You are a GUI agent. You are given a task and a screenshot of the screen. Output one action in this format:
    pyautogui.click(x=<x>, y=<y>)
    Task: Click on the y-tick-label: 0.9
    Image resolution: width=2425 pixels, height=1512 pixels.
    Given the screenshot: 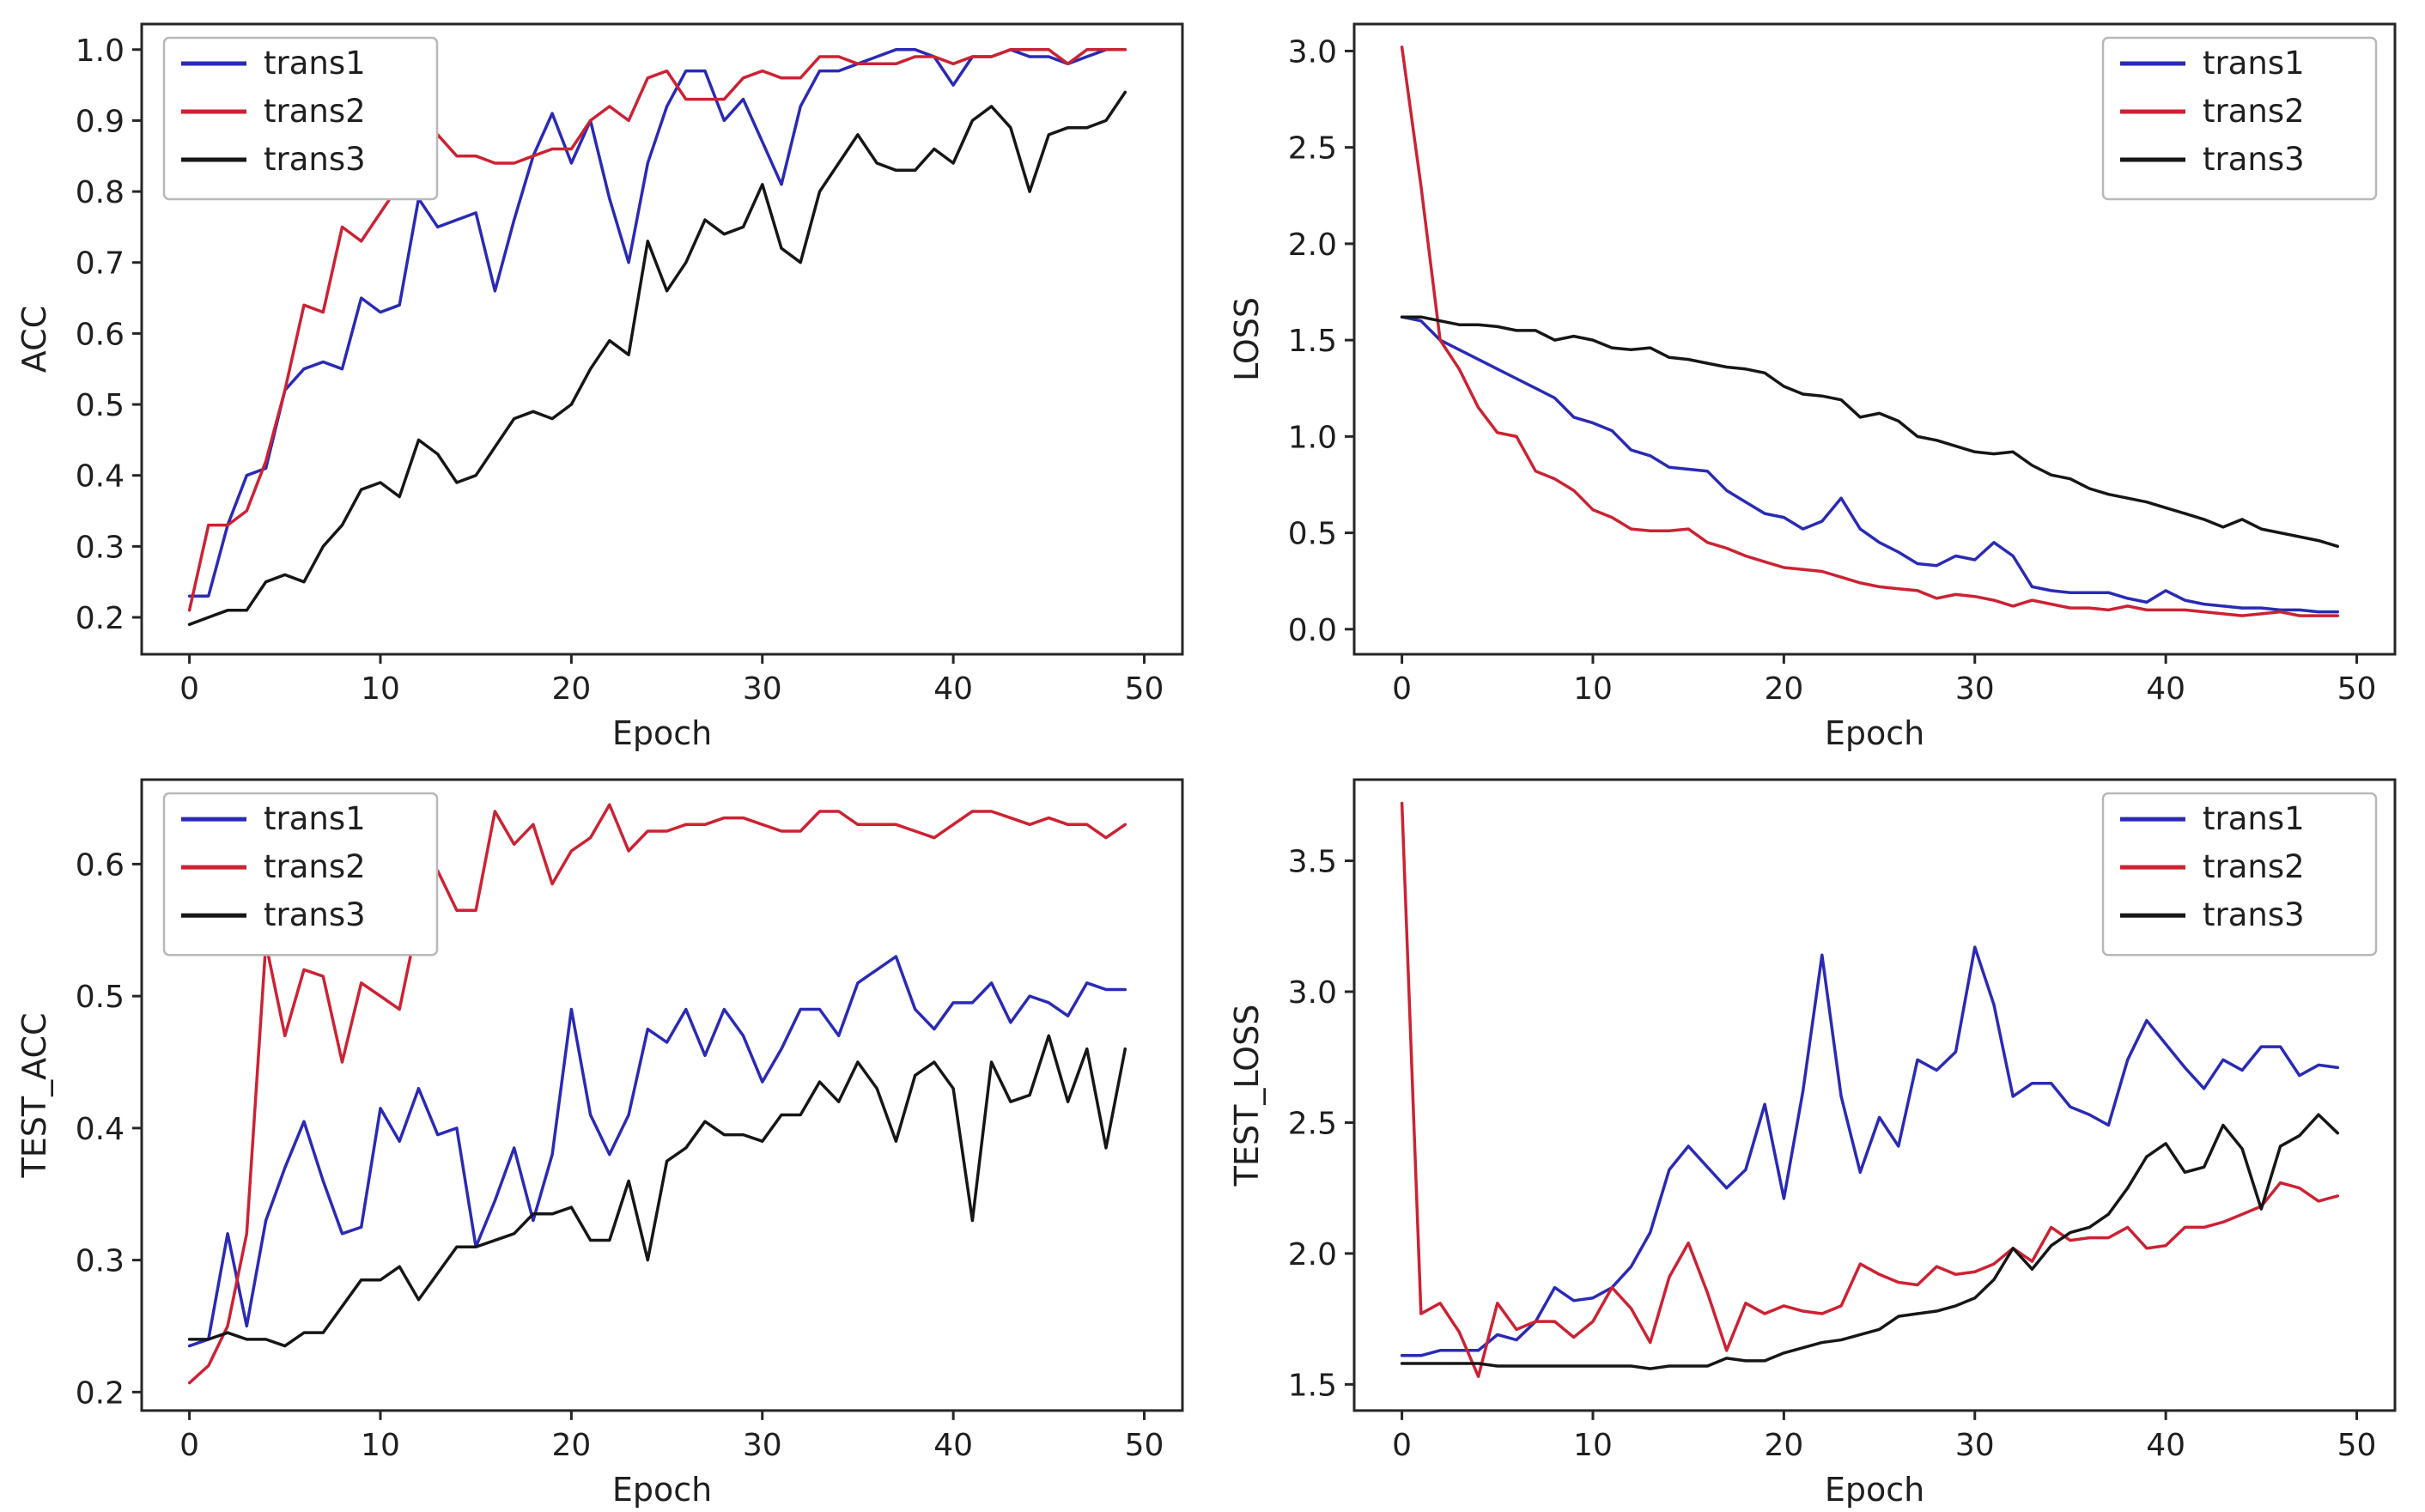 What is the action you would take?
    pyautogui.click(x=100, y=122)
    